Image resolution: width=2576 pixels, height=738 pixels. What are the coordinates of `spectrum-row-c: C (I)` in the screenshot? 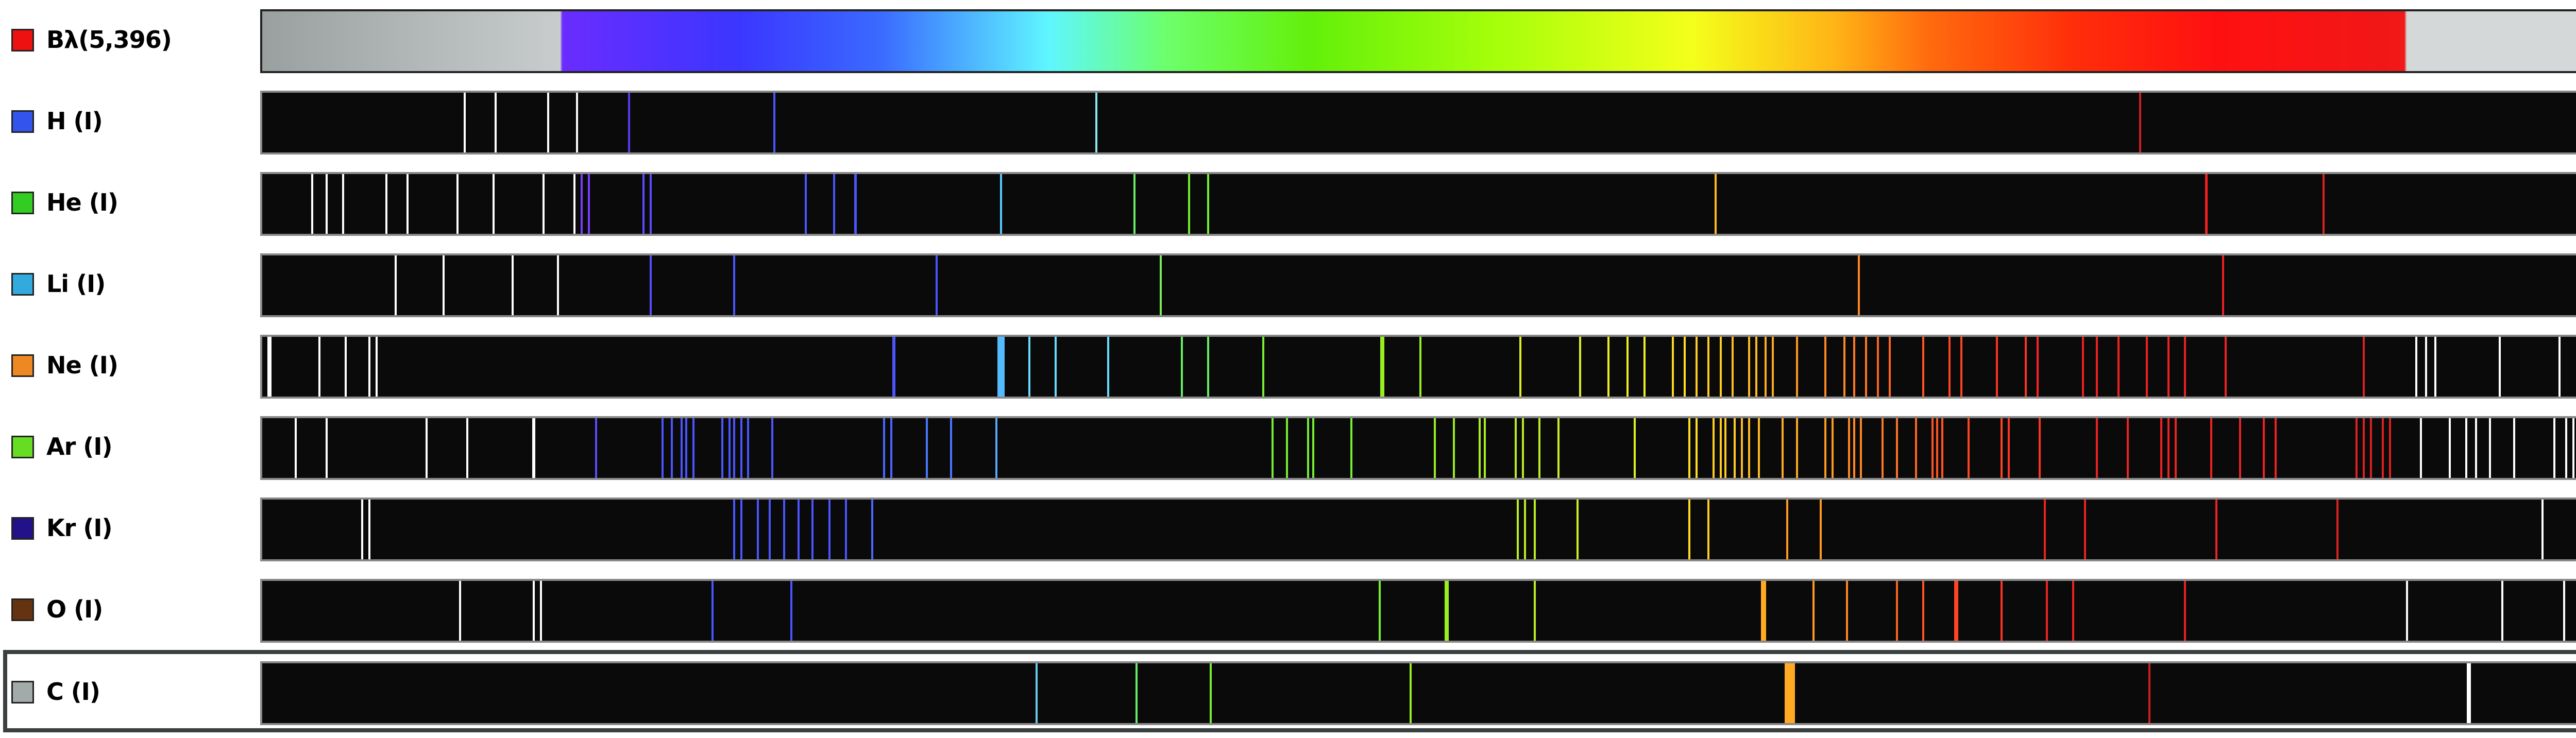 It's located at (1288, 689).